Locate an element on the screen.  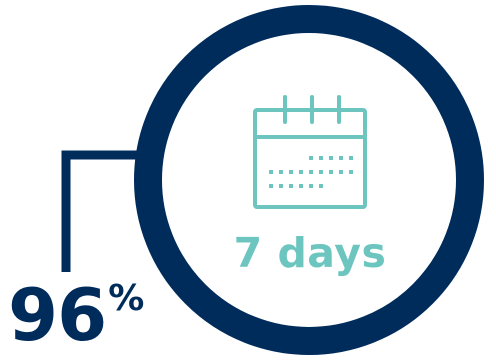
calendar-dots is located at coordinates (311, 172).